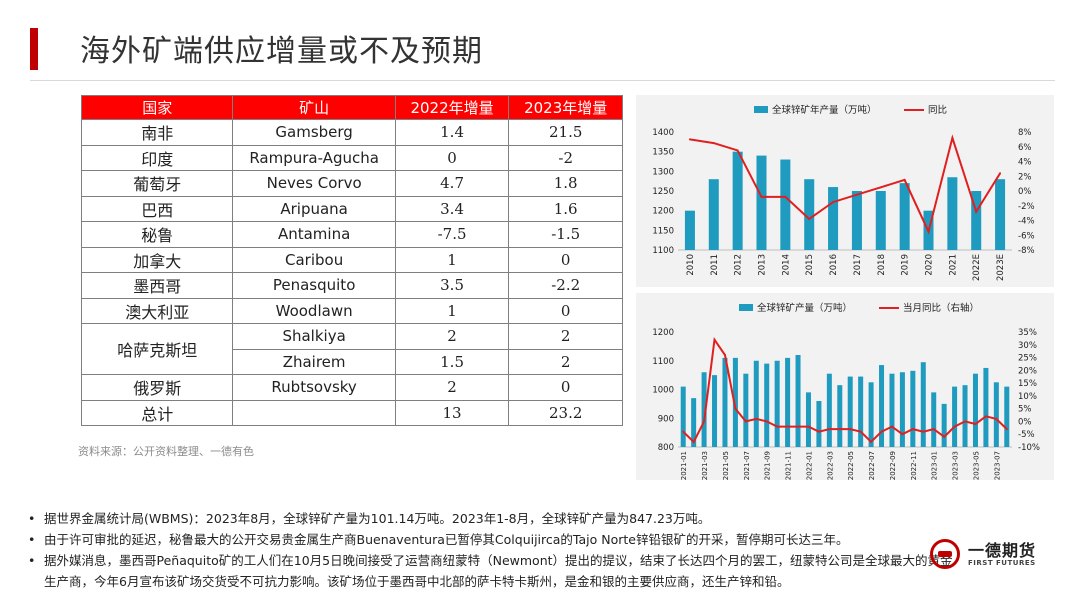 This screenshot has height=608, width=1080. Describe the element at coordinates (157, 387) in the screenshot. I see `cell-country: 俄罗斯` at that location.